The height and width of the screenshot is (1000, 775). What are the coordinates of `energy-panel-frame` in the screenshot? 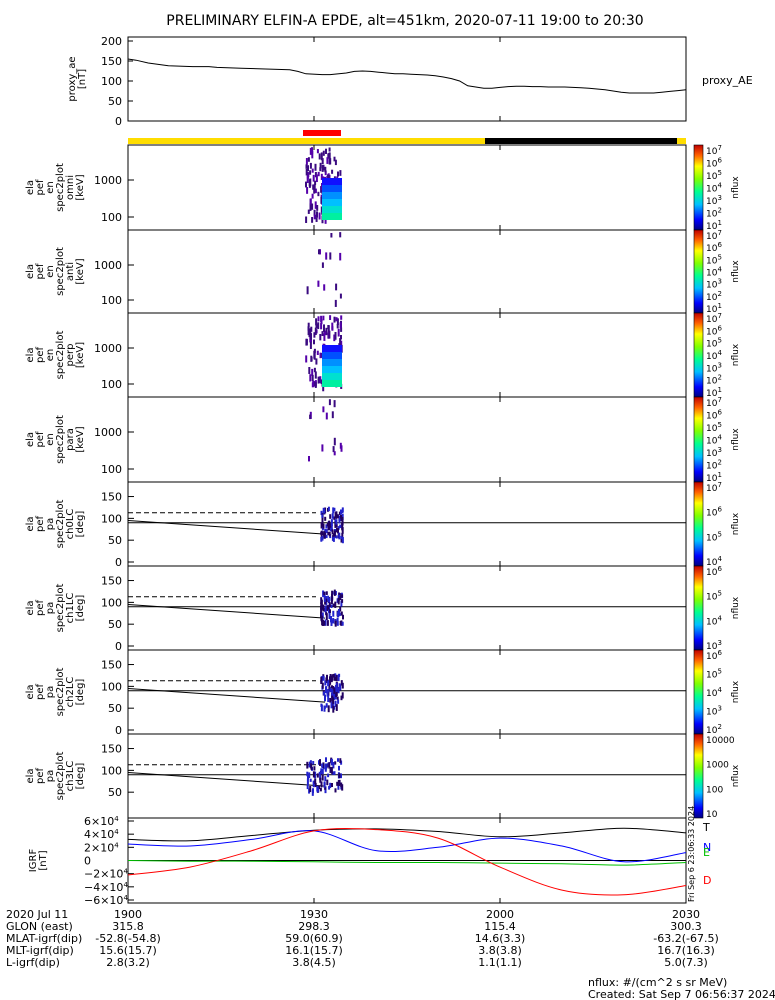 It's located at (407, 439).